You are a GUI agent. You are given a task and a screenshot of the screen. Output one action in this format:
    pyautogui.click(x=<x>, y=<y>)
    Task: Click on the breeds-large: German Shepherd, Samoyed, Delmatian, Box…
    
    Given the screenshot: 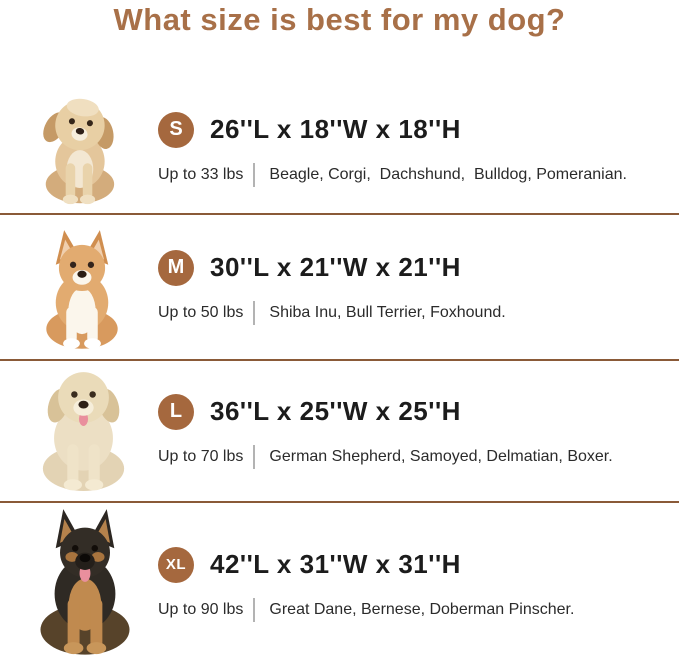 What is the action you would take?
    pyautogui.click(x=441, y=456)
    